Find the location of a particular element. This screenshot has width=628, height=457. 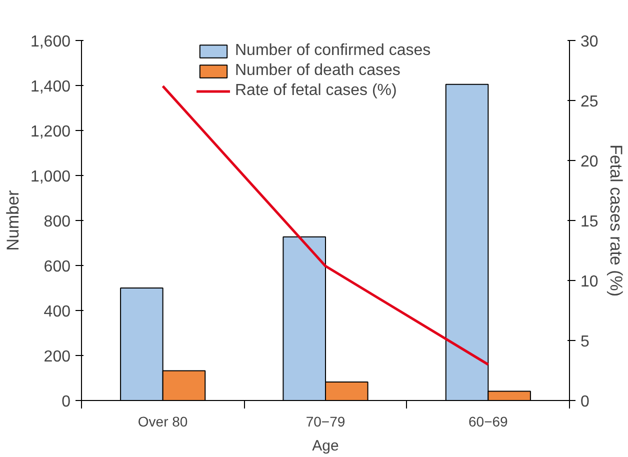

y2-tick-label: 20 is located at coordinates (589, 162).